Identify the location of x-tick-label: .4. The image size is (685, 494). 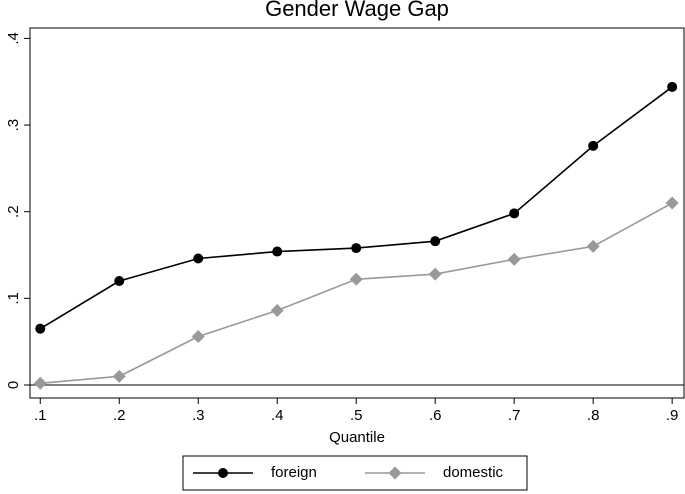
(277, 415).